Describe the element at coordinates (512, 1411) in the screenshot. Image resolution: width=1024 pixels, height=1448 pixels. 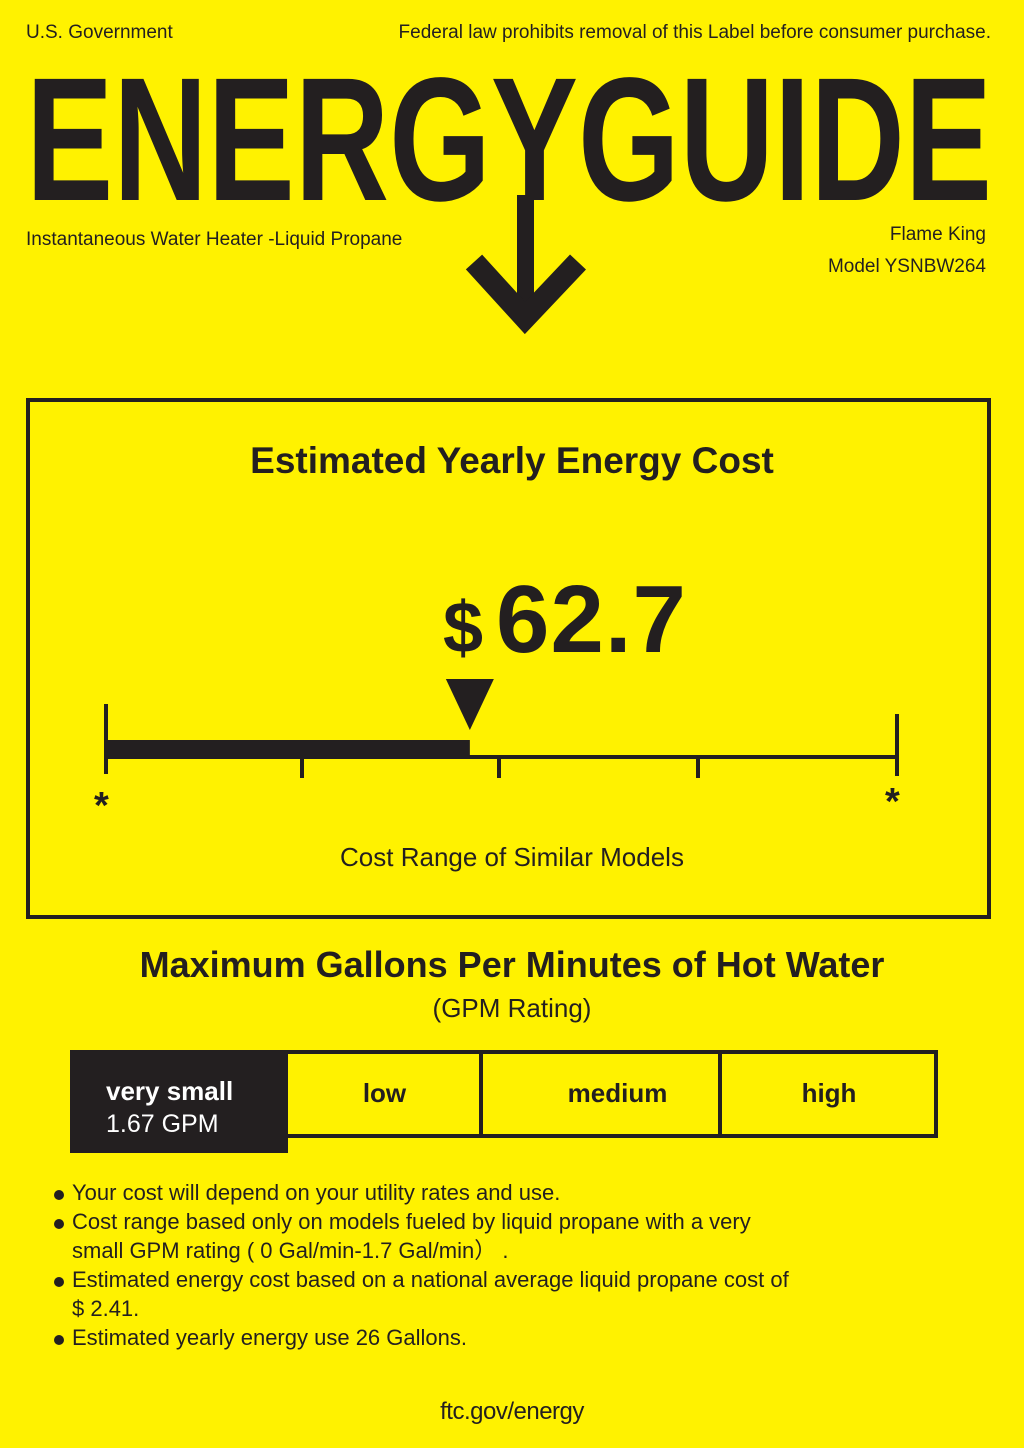
I see `ftc-link: ftc.gov/energy` at that location.